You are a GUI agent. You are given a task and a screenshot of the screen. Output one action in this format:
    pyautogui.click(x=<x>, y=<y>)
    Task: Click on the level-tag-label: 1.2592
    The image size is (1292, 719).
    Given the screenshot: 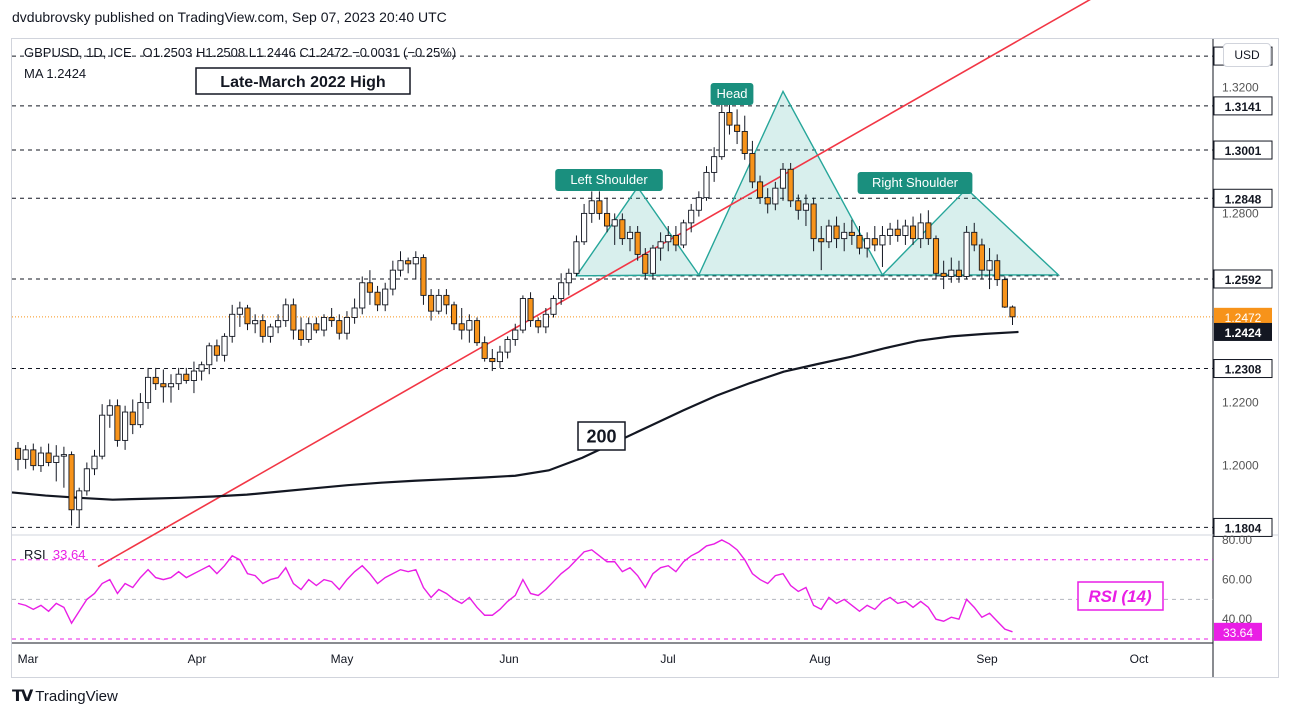 What is the action you would take?
    pyautogui.click(x=1243, y=280)
    